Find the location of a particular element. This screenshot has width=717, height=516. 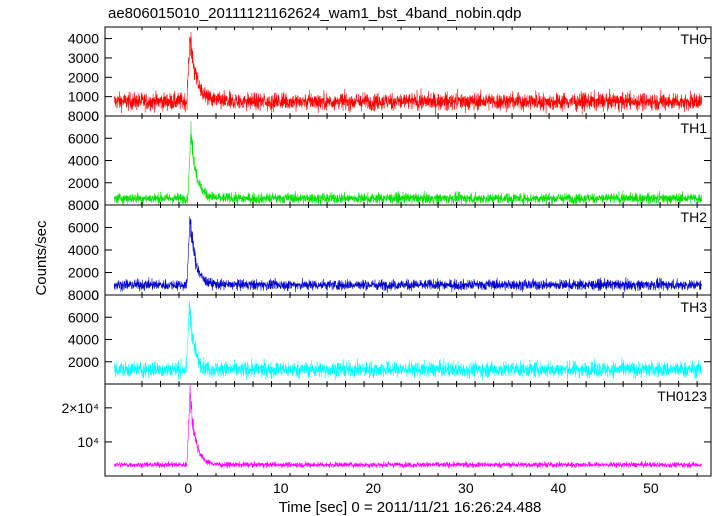

x-axis-label: Time [sec] 0 = 2011/11/21 16:26:24.488 is located at coordinates (410, 507).